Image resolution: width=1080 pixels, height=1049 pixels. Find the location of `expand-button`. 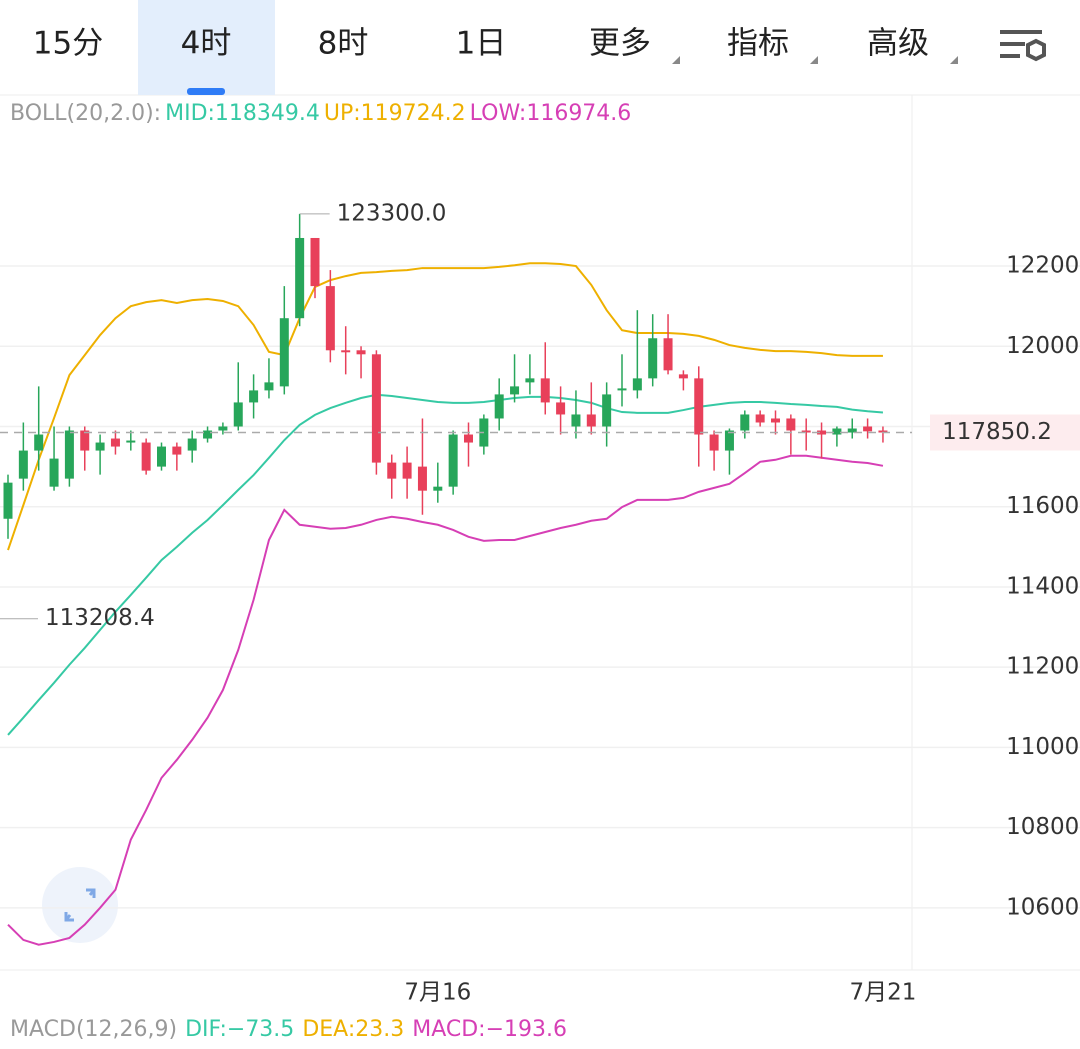

expand-button is located at coordinates (80, 905).